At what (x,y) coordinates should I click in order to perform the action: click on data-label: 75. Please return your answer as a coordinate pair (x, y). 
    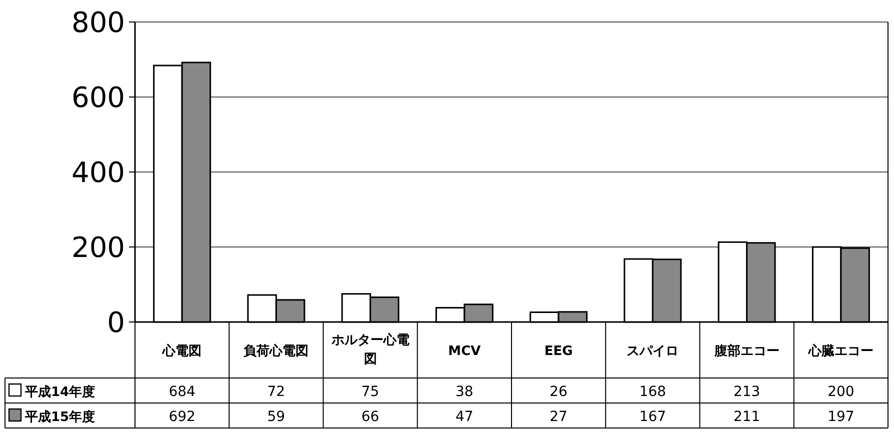
    Looking at the image, I should click on (370, 392).